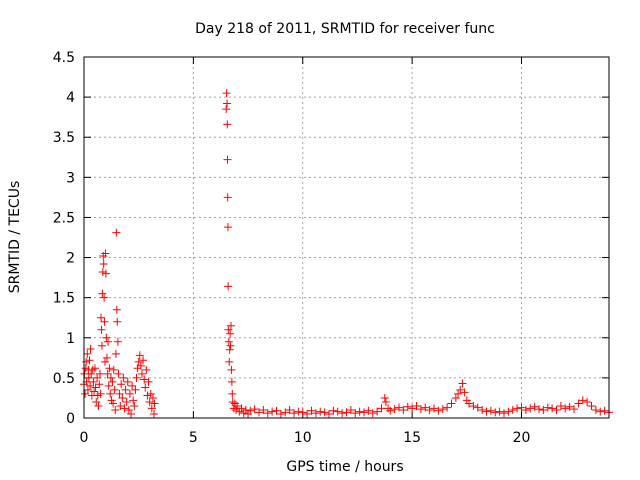 The height and width of the screenshot is (480, 640). I want to click on x-tick-label: 15, so click(412, 438).